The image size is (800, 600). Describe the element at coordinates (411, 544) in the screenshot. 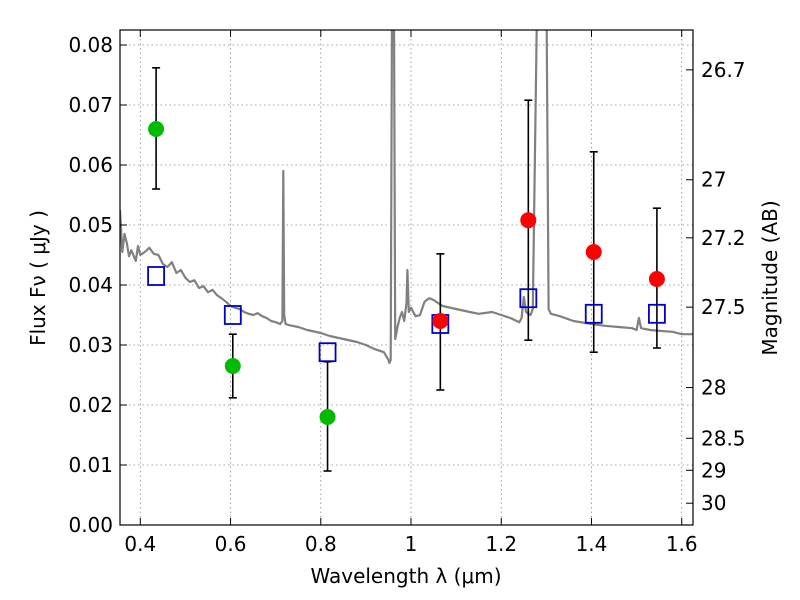

I see `x-tick-label: 1` at that location.